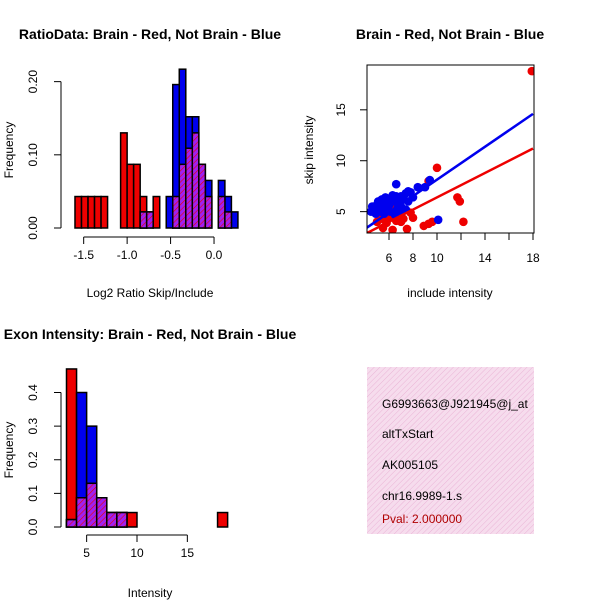 This screenshot has width=600, height=600. Describe the element at coordinates (450, 190) in the screenshot. I see `scatter-fit-line-red` at that location.